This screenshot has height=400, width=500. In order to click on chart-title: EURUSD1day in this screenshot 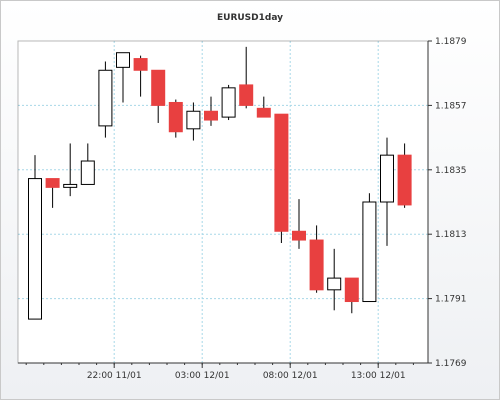, I will do `click(250, 18)`.